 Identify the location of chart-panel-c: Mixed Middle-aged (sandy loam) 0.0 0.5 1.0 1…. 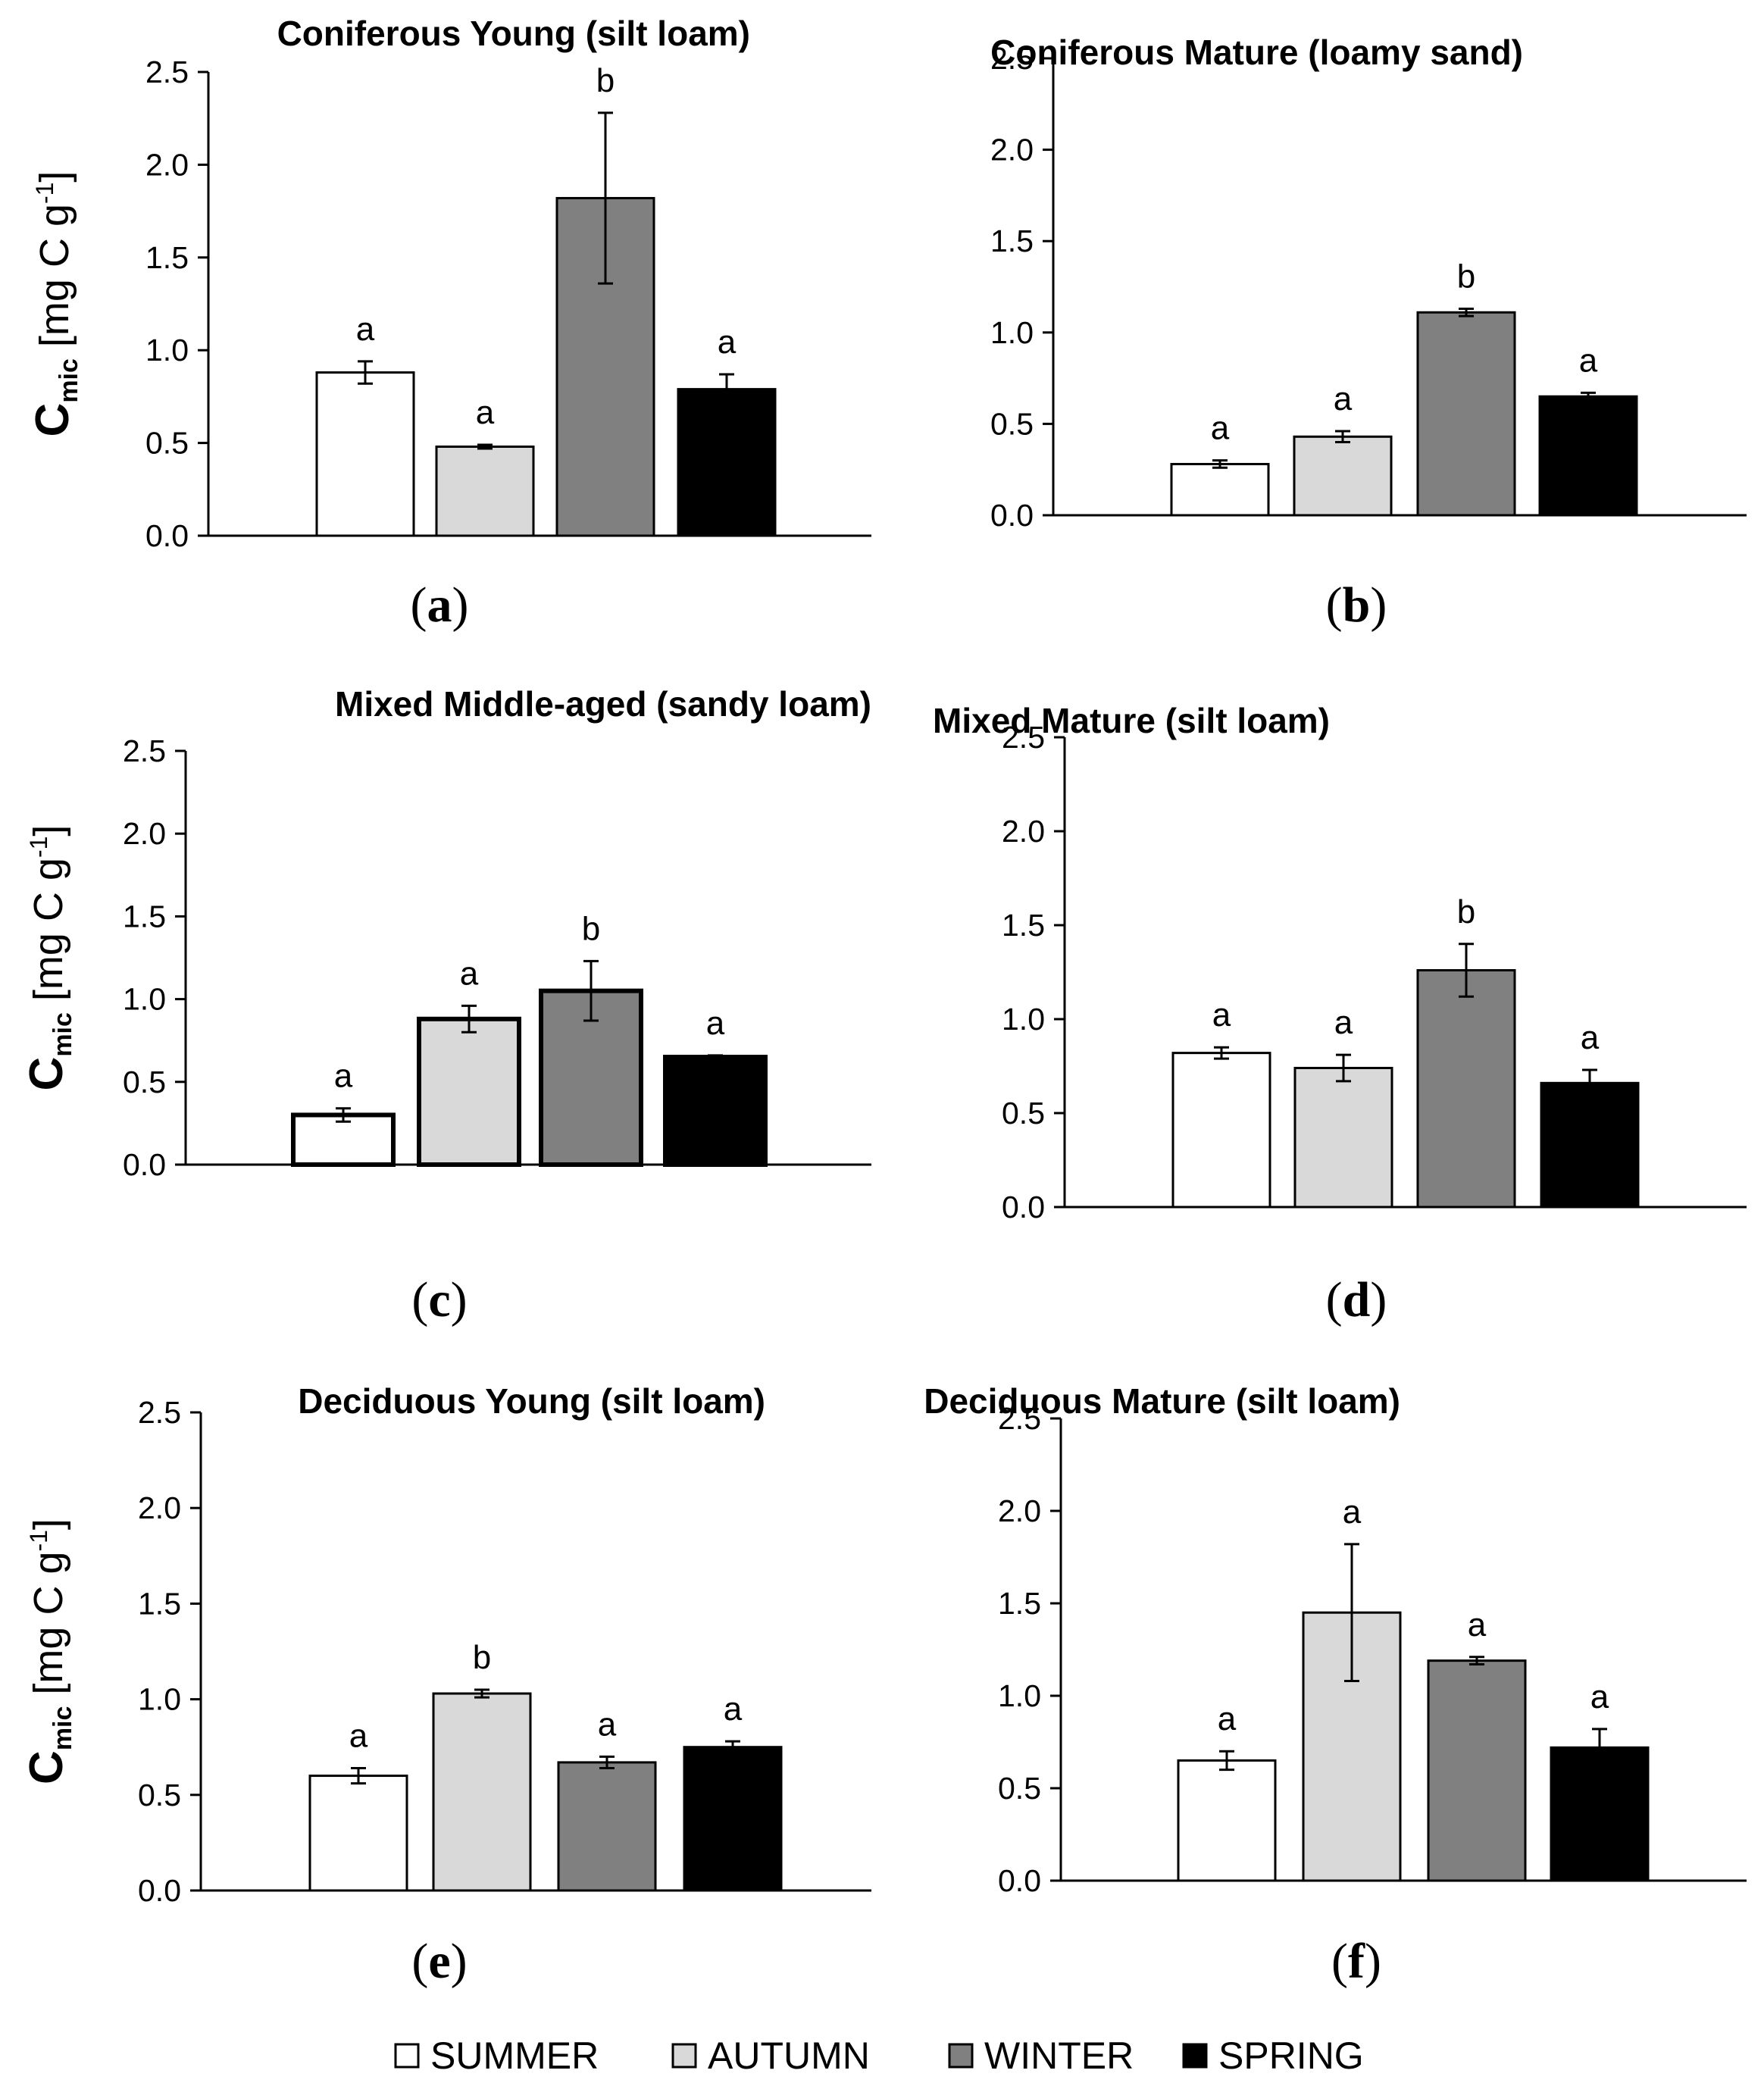
(445, 1006).